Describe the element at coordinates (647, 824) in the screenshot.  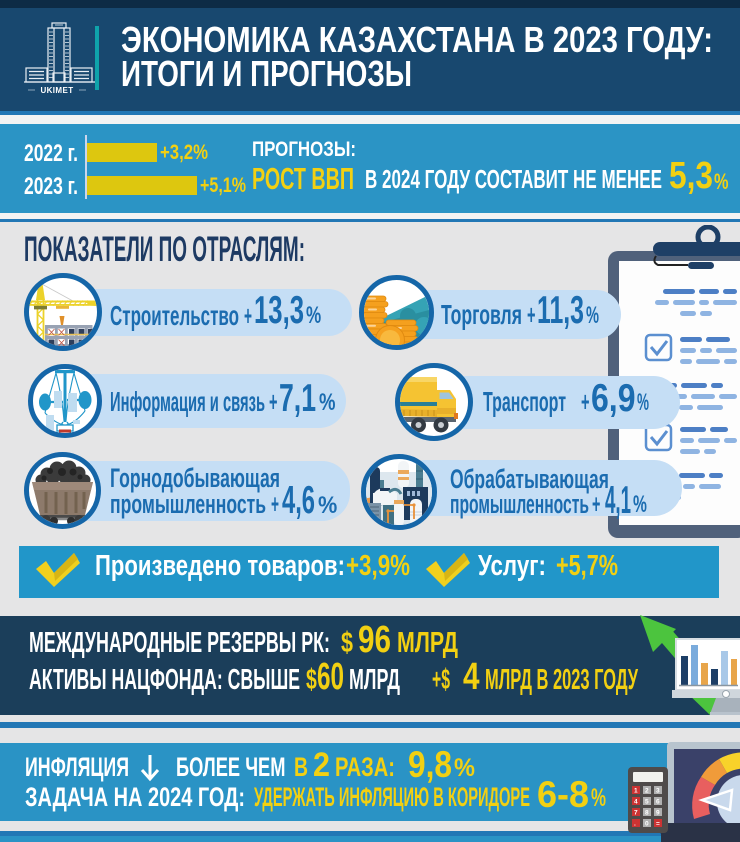
I see `svg-text: 0` at that location.